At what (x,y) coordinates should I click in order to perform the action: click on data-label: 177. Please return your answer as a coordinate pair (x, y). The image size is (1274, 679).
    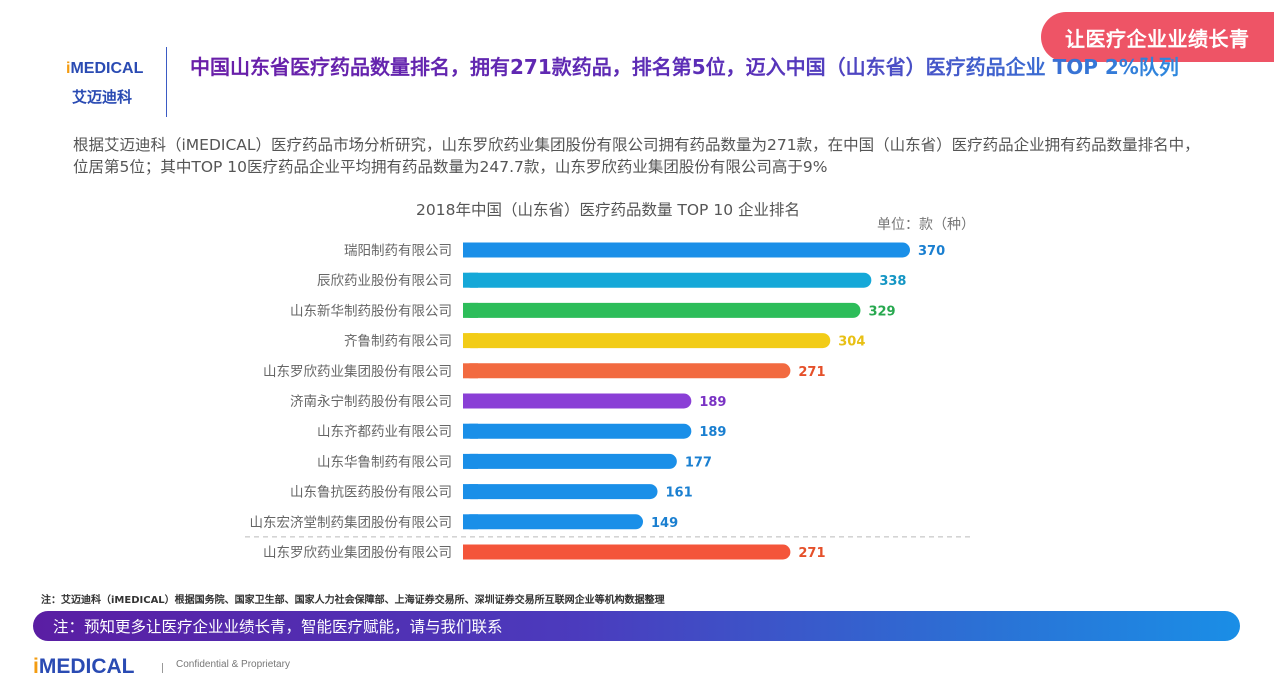
    Looking at the image, I should click on (698, 462).